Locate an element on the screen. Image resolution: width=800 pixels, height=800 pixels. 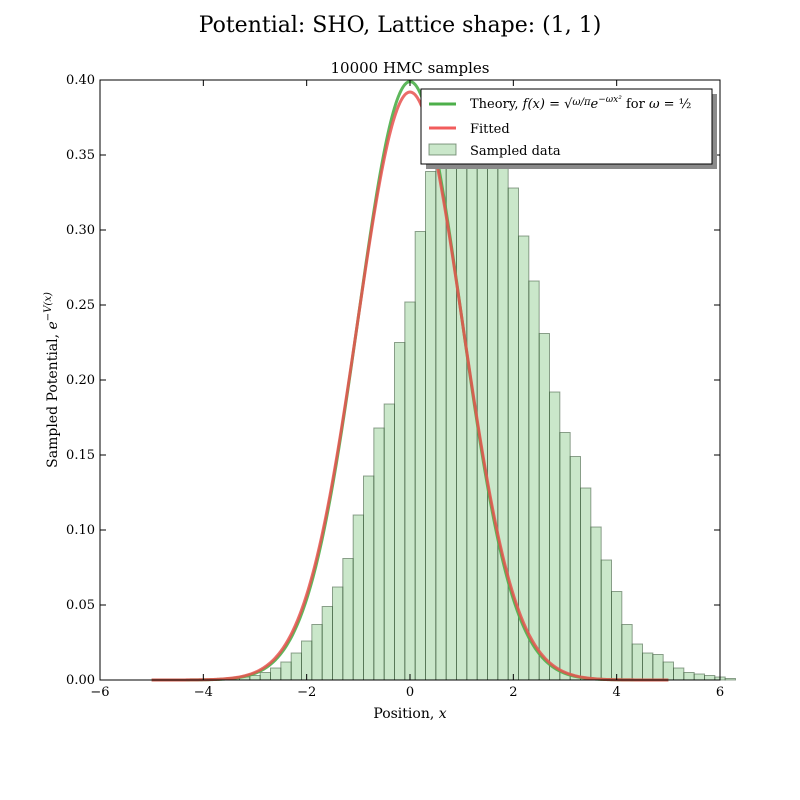
x-tick-label: 4 is located at coordinates (617, 692).